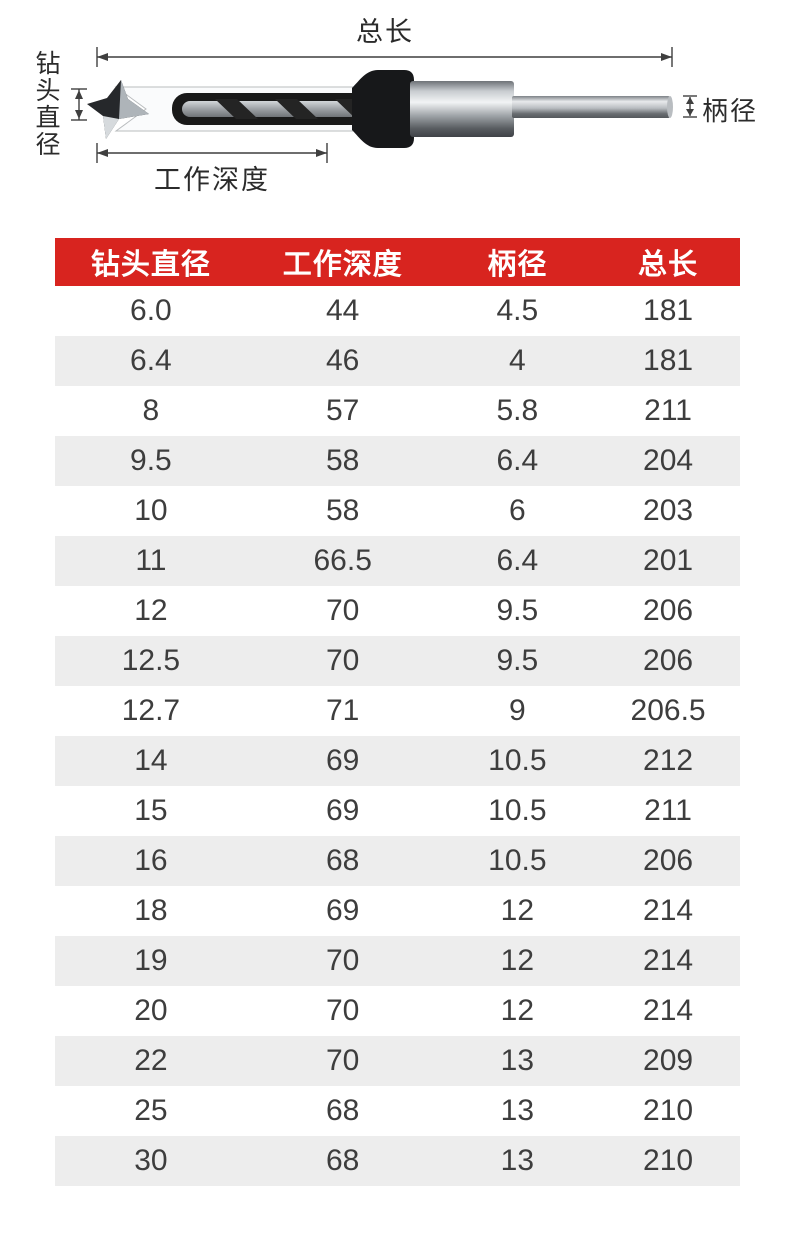  I want to click on table-row: 12.7 71 9 206.5, so click(397, 711).